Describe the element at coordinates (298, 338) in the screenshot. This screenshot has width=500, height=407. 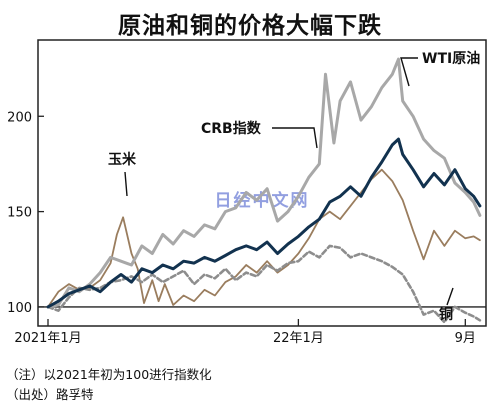
I see `x-tick-label: 22年1月` at that location.